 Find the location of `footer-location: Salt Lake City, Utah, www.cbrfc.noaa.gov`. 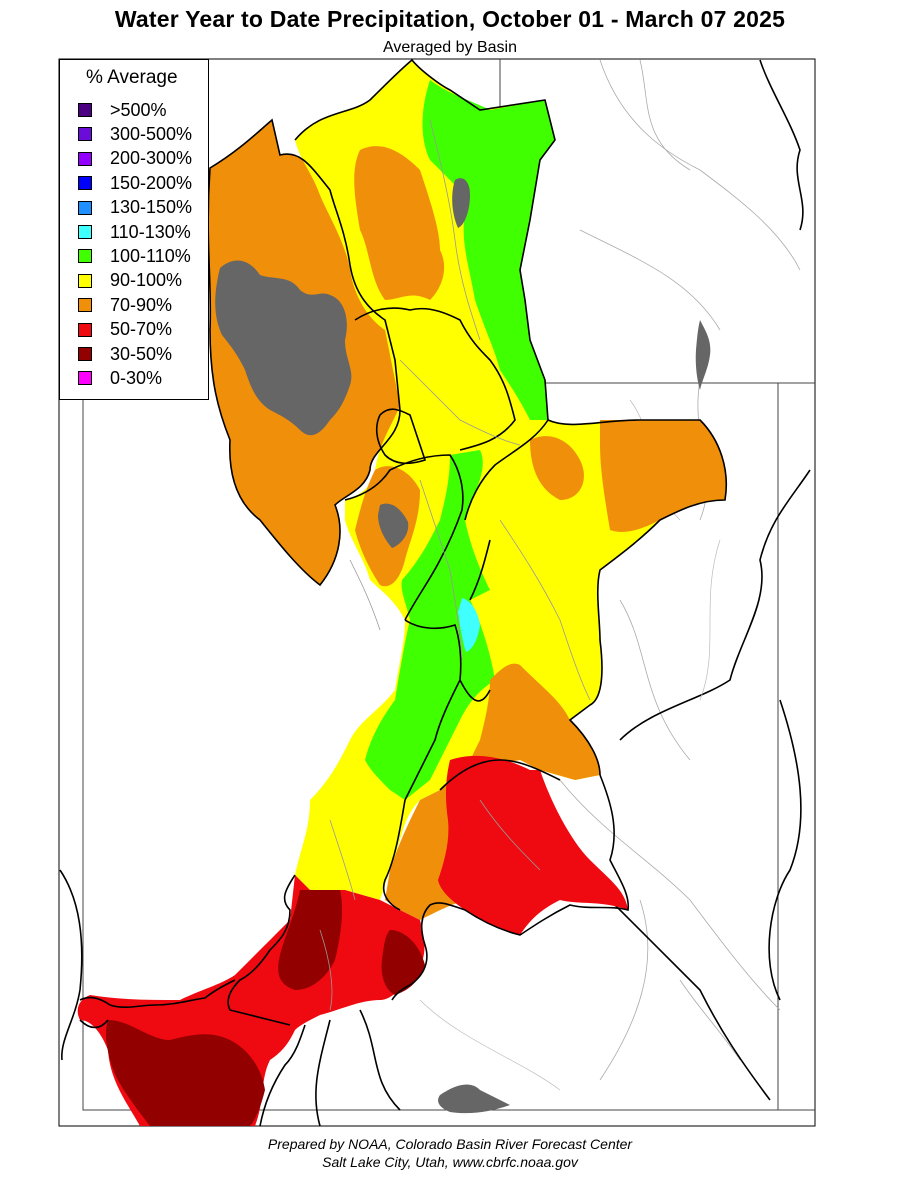

footer-location: Salt Lake City, Utah, www.cbrfc.noaa.gov is located at coordinates (450, 1162).